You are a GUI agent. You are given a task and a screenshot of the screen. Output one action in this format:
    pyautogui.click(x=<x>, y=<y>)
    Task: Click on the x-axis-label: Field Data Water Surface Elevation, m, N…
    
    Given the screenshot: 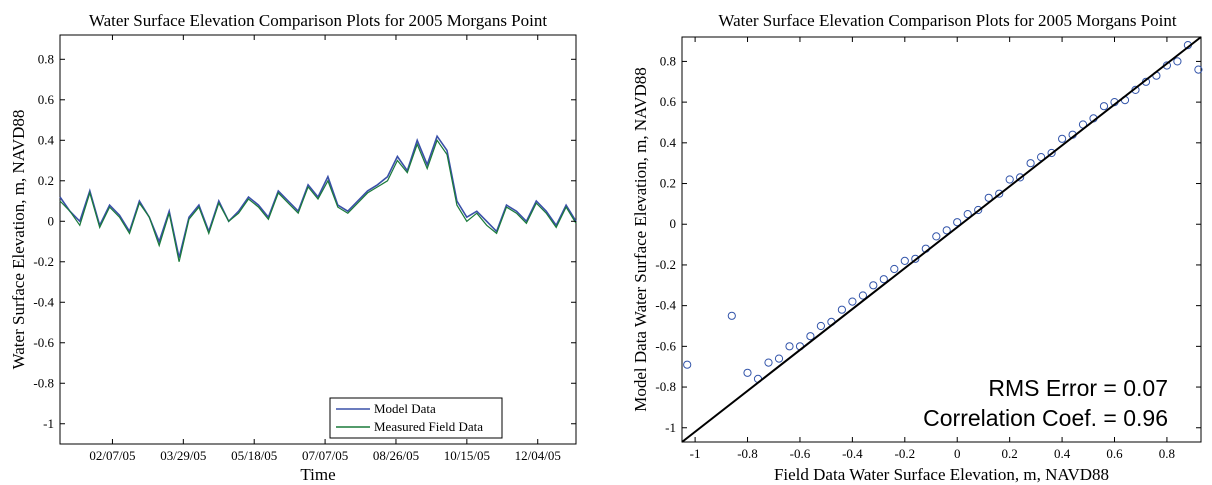 What is the action you would take?
    pyautogui.click(x=941, y=474)
    